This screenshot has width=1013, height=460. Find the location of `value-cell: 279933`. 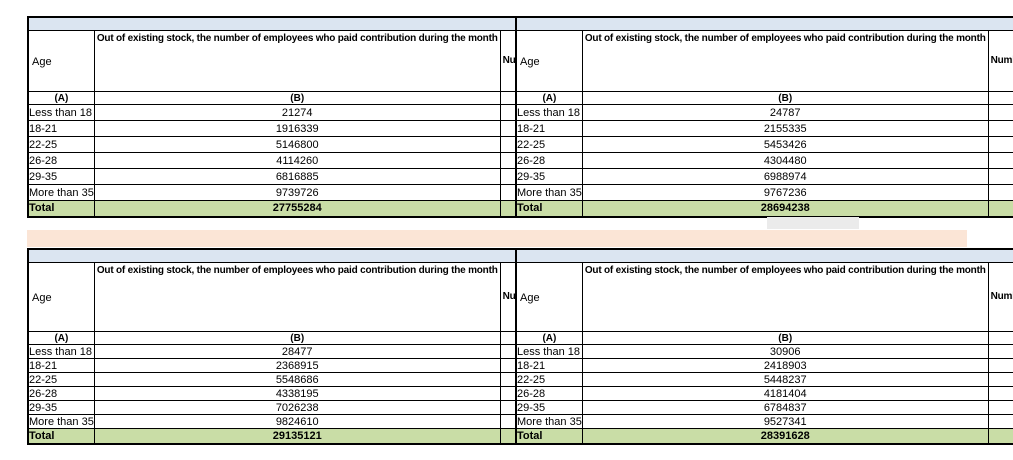

value-cell: 279933 is located at coordinates (1000, 176).